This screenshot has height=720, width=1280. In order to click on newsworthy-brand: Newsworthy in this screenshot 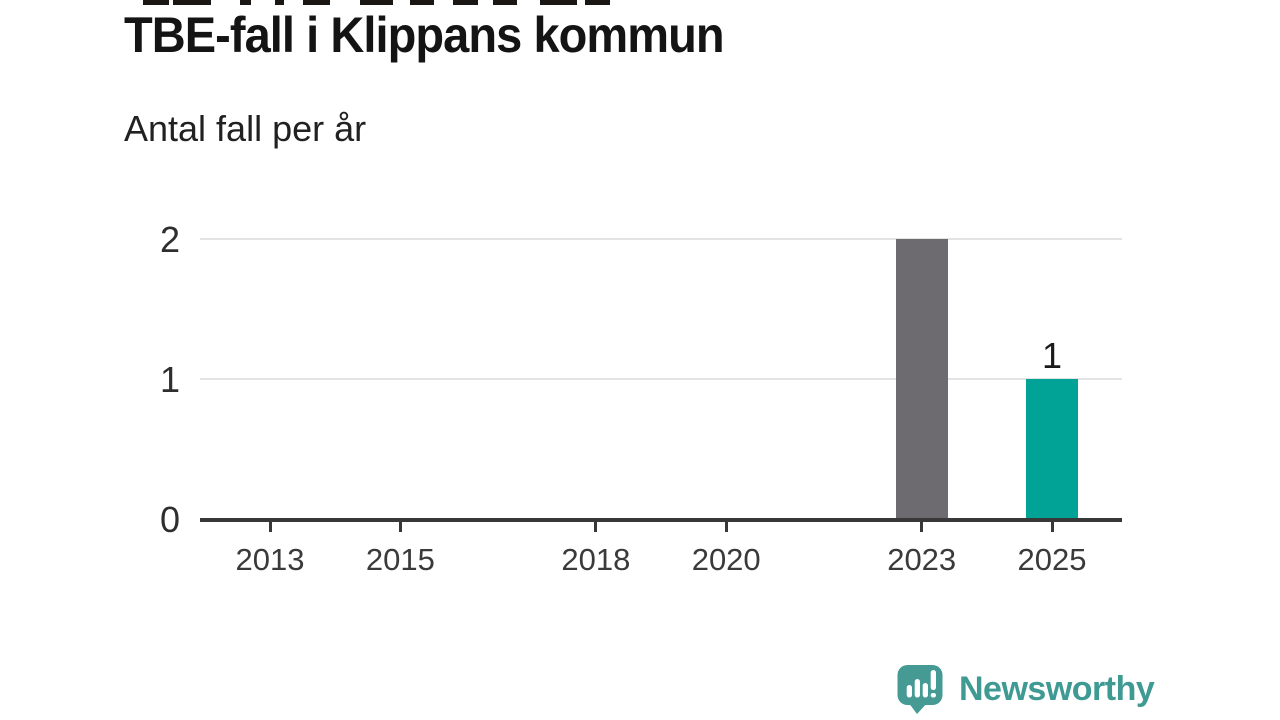, I will do `click(1026, 689)`.